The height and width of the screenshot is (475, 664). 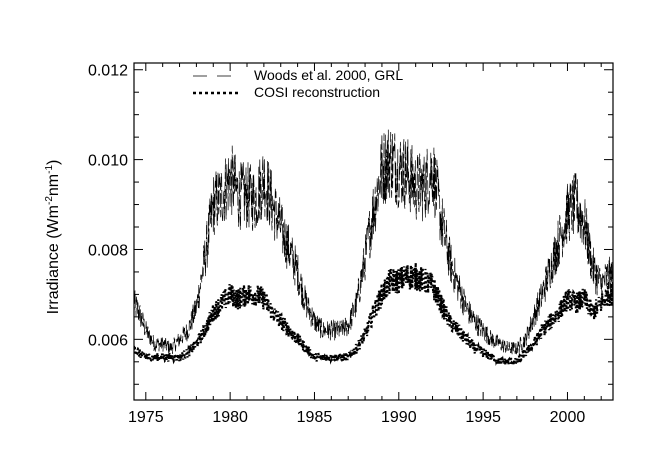 What do you see at coordinates (108, 71) in the screenshot?
I see `y-tick-label: 0.012` at bounding box center [108, 71].